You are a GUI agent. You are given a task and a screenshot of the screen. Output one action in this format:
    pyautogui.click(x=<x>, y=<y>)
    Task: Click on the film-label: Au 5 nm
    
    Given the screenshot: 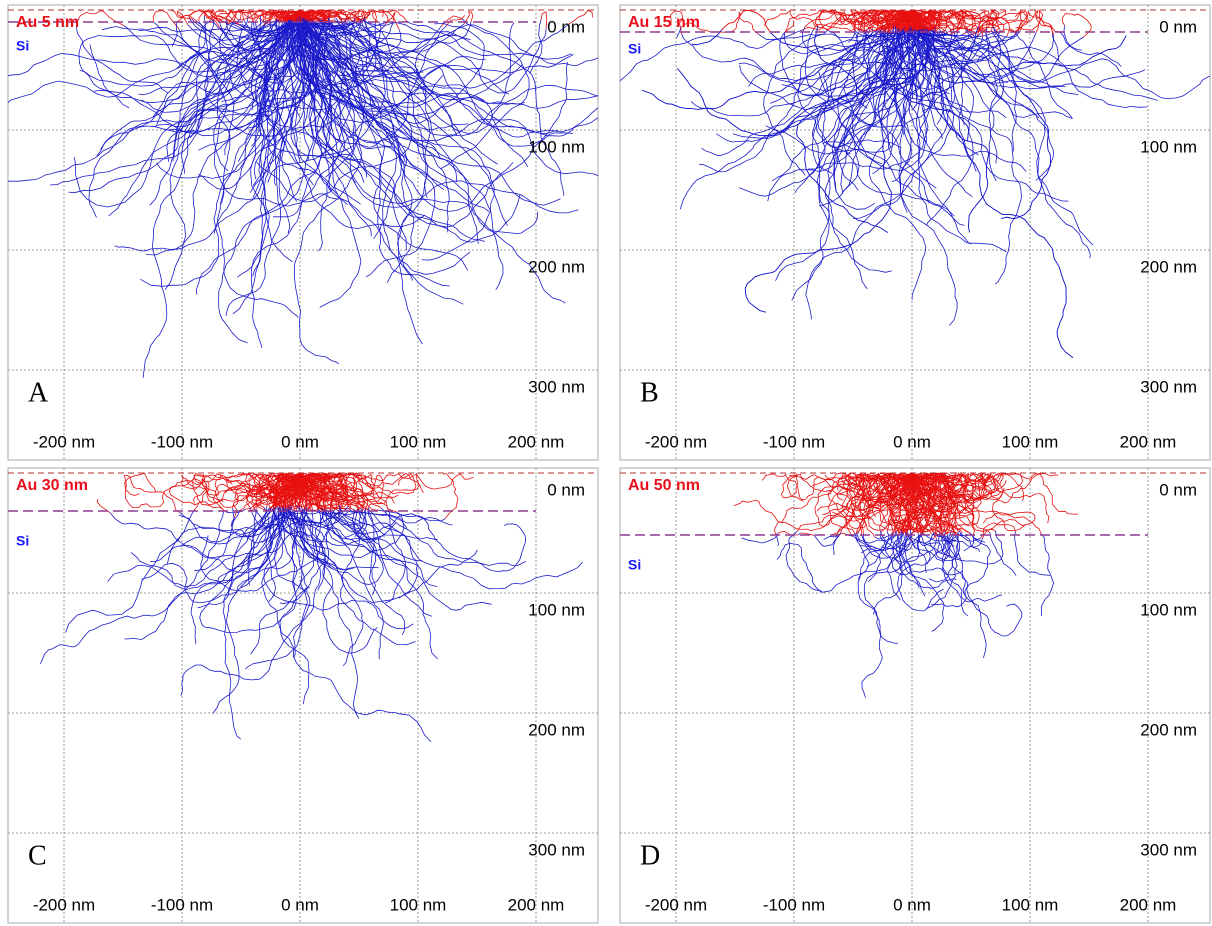 What is the action you would take?
    pyautogui.click(x=47, y=22)
    